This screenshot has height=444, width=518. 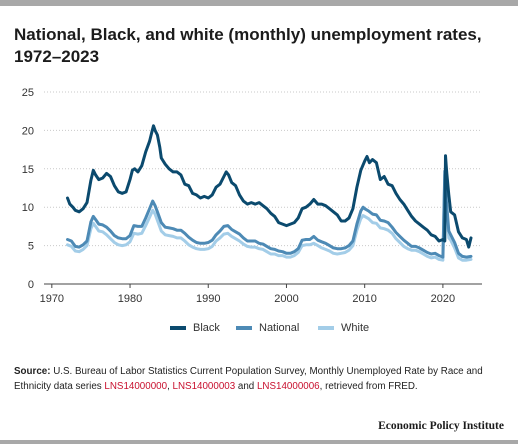 I want to click on x-tick-label: 2020, so click(x=443, y=299).